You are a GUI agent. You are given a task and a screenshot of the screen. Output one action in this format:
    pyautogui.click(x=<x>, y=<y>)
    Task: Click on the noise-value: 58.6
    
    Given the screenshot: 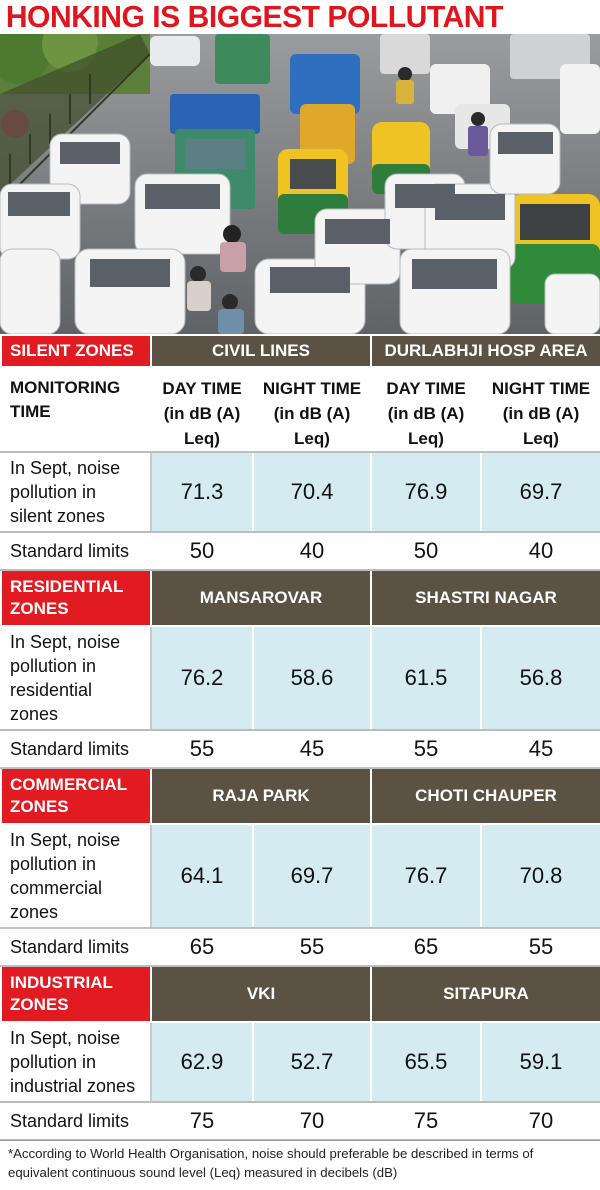 What is the action you would take?
    pyautogui.click(x=312, y=678)
    